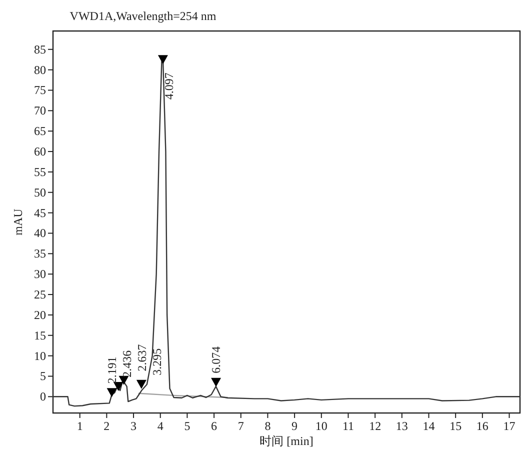  I want to click on annotation: 2.637, so click(141, 358).